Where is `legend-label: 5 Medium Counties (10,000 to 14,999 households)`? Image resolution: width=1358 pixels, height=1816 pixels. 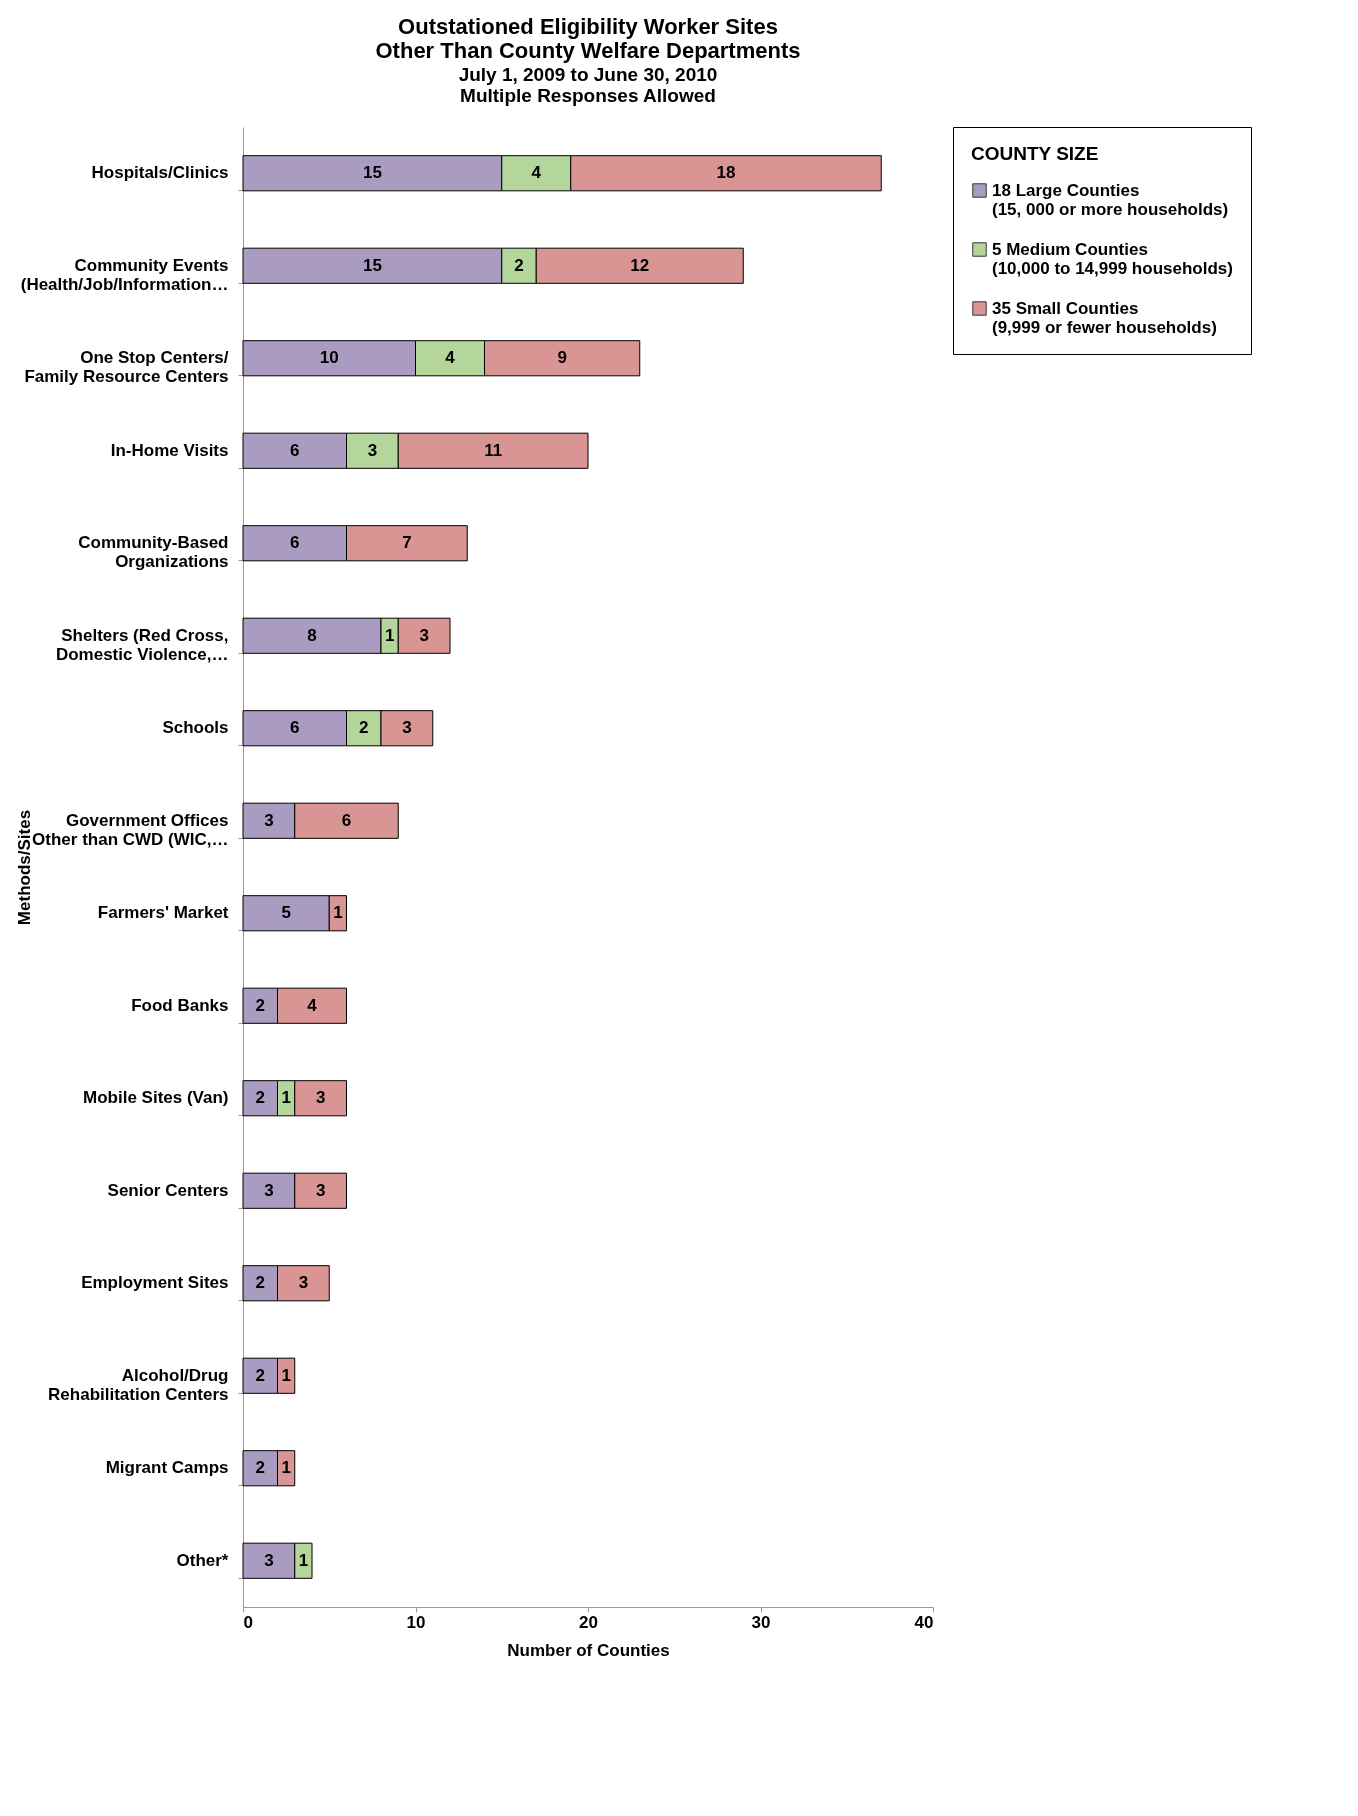 legend-label: 5 Medium Counties (10,000 to 14,999 households) is located at coordinates (1112, 258).